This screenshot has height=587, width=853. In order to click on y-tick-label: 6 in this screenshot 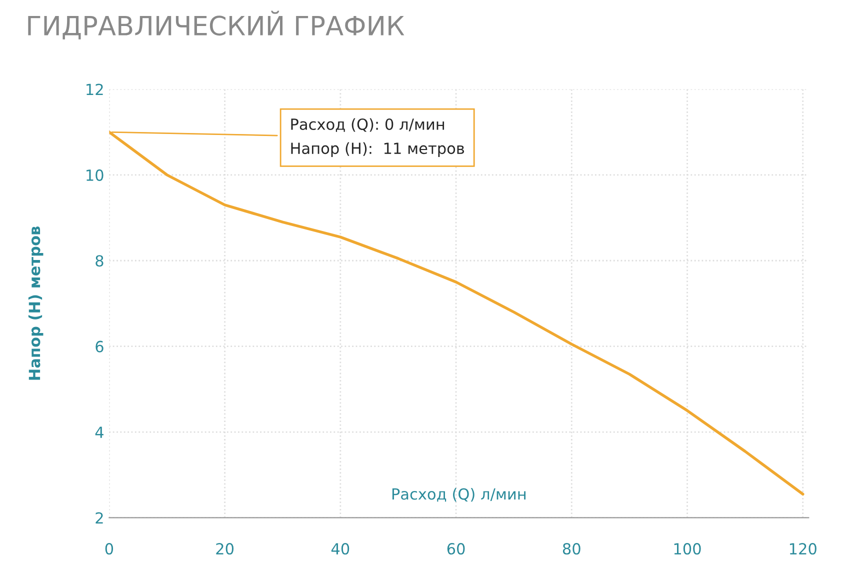, I will do `click(100, 346)`.